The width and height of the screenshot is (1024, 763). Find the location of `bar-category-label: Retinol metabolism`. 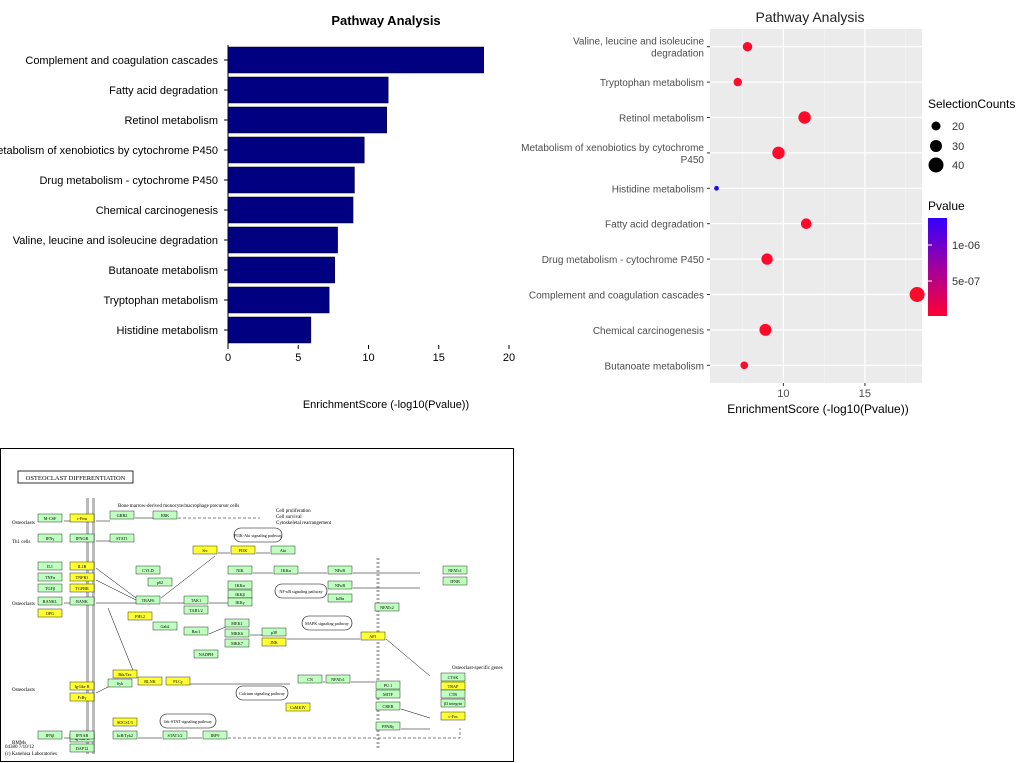

bar-category-label: Retinol metabolism is located at coordinates (171, 121).